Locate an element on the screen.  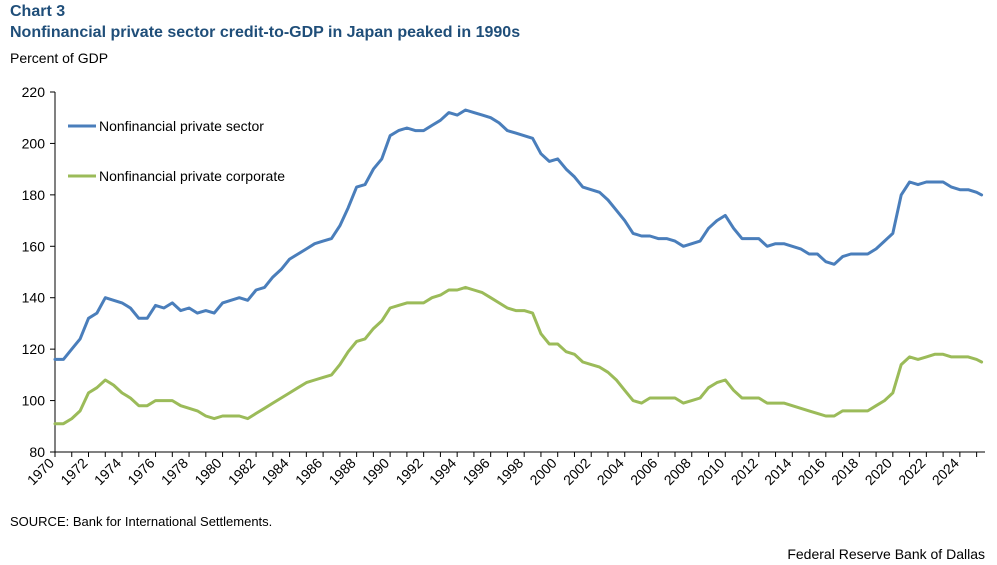
x-tick-label: 1976 is located at coordinates (140, 471).